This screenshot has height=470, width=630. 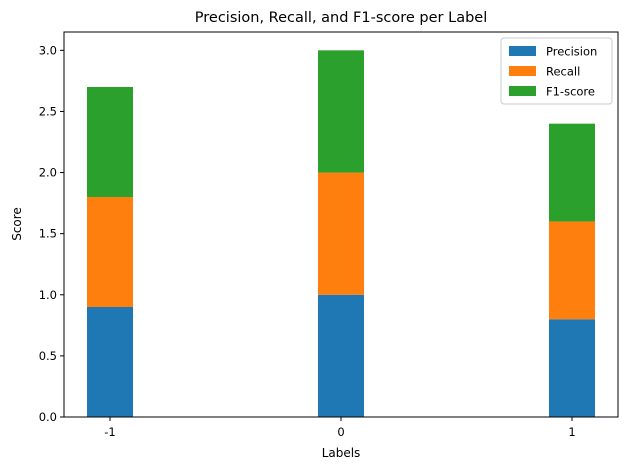 I want to click on legend-label: Recall, so click(x=563, y=72).